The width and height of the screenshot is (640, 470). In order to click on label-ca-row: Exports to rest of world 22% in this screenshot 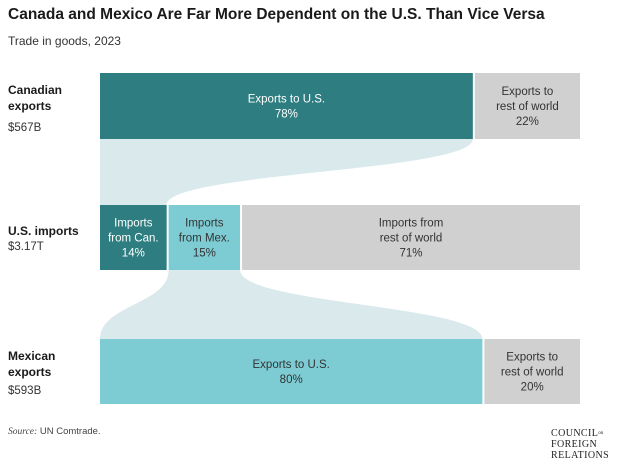, I will do `click(527, 107)`.